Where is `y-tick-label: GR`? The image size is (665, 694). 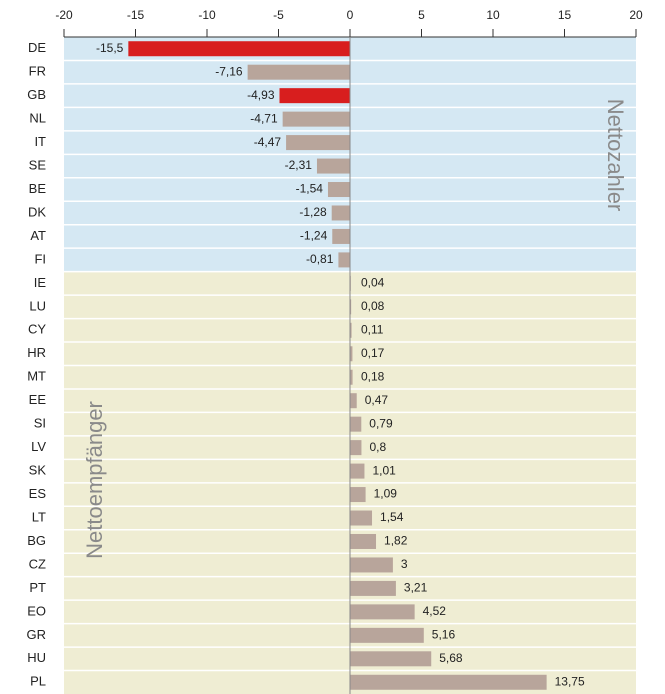 y-tick-label: GR is located at coordinates (37, 634).